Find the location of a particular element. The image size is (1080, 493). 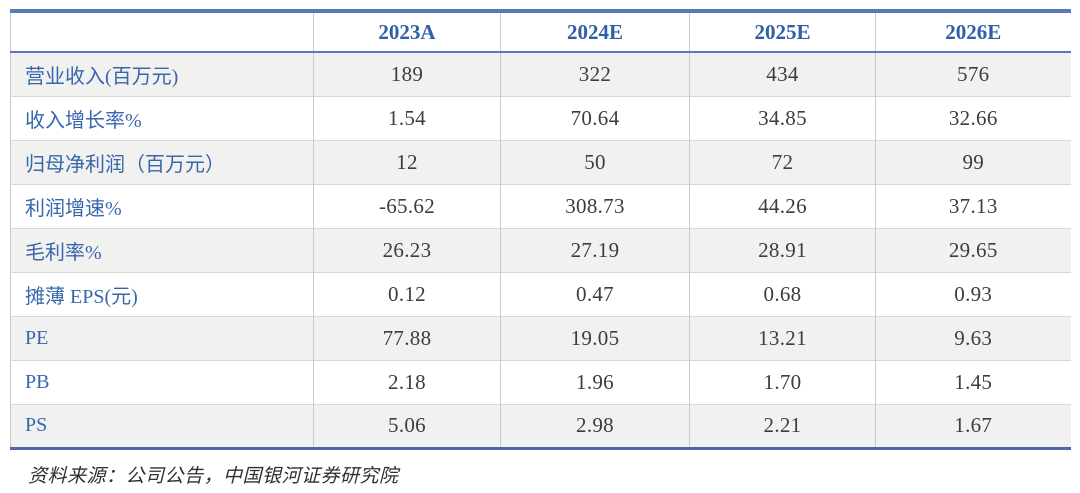

value-cell: 1.67 is located at coordinates (973, 425).